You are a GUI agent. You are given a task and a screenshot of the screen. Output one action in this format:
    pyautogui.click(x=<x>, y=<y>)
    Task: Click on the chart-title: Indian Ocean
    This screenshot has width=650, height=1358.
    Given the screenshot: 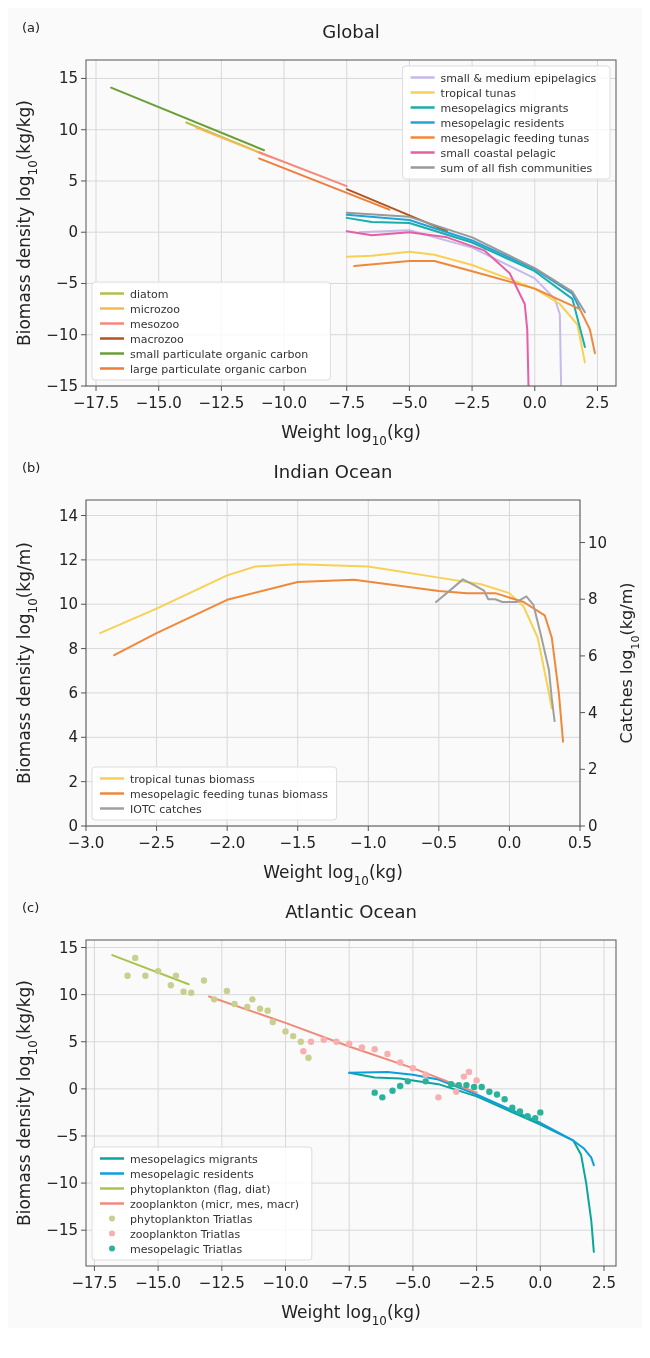 What is the action you would take?
    pyautogui.click(x=333, y=471)
    